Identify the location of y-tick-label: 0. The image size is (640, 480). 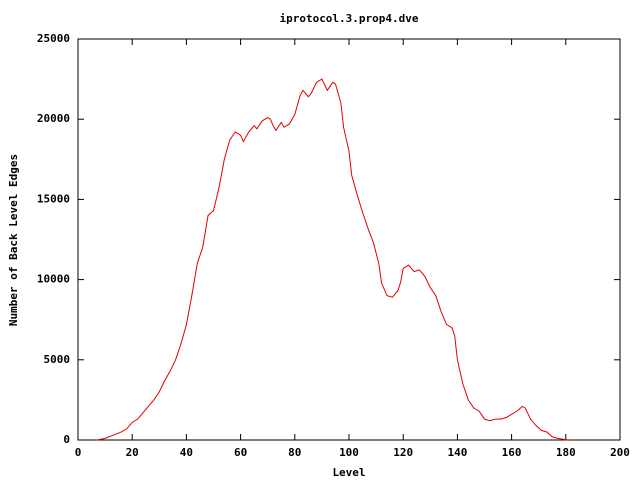
(66, 439).